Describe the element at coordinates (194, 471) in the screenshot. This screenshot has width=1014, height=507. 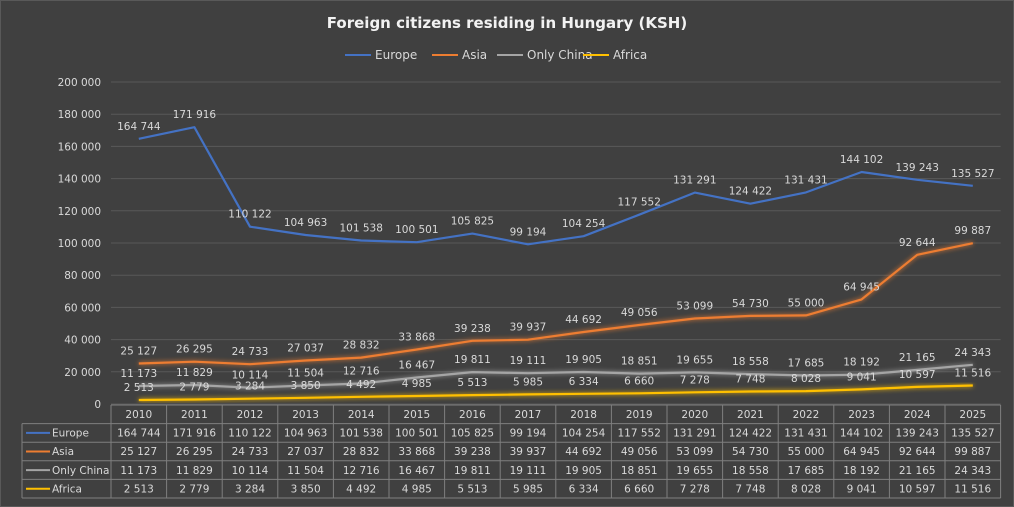
I see `table-cell: 11 829` at that location.